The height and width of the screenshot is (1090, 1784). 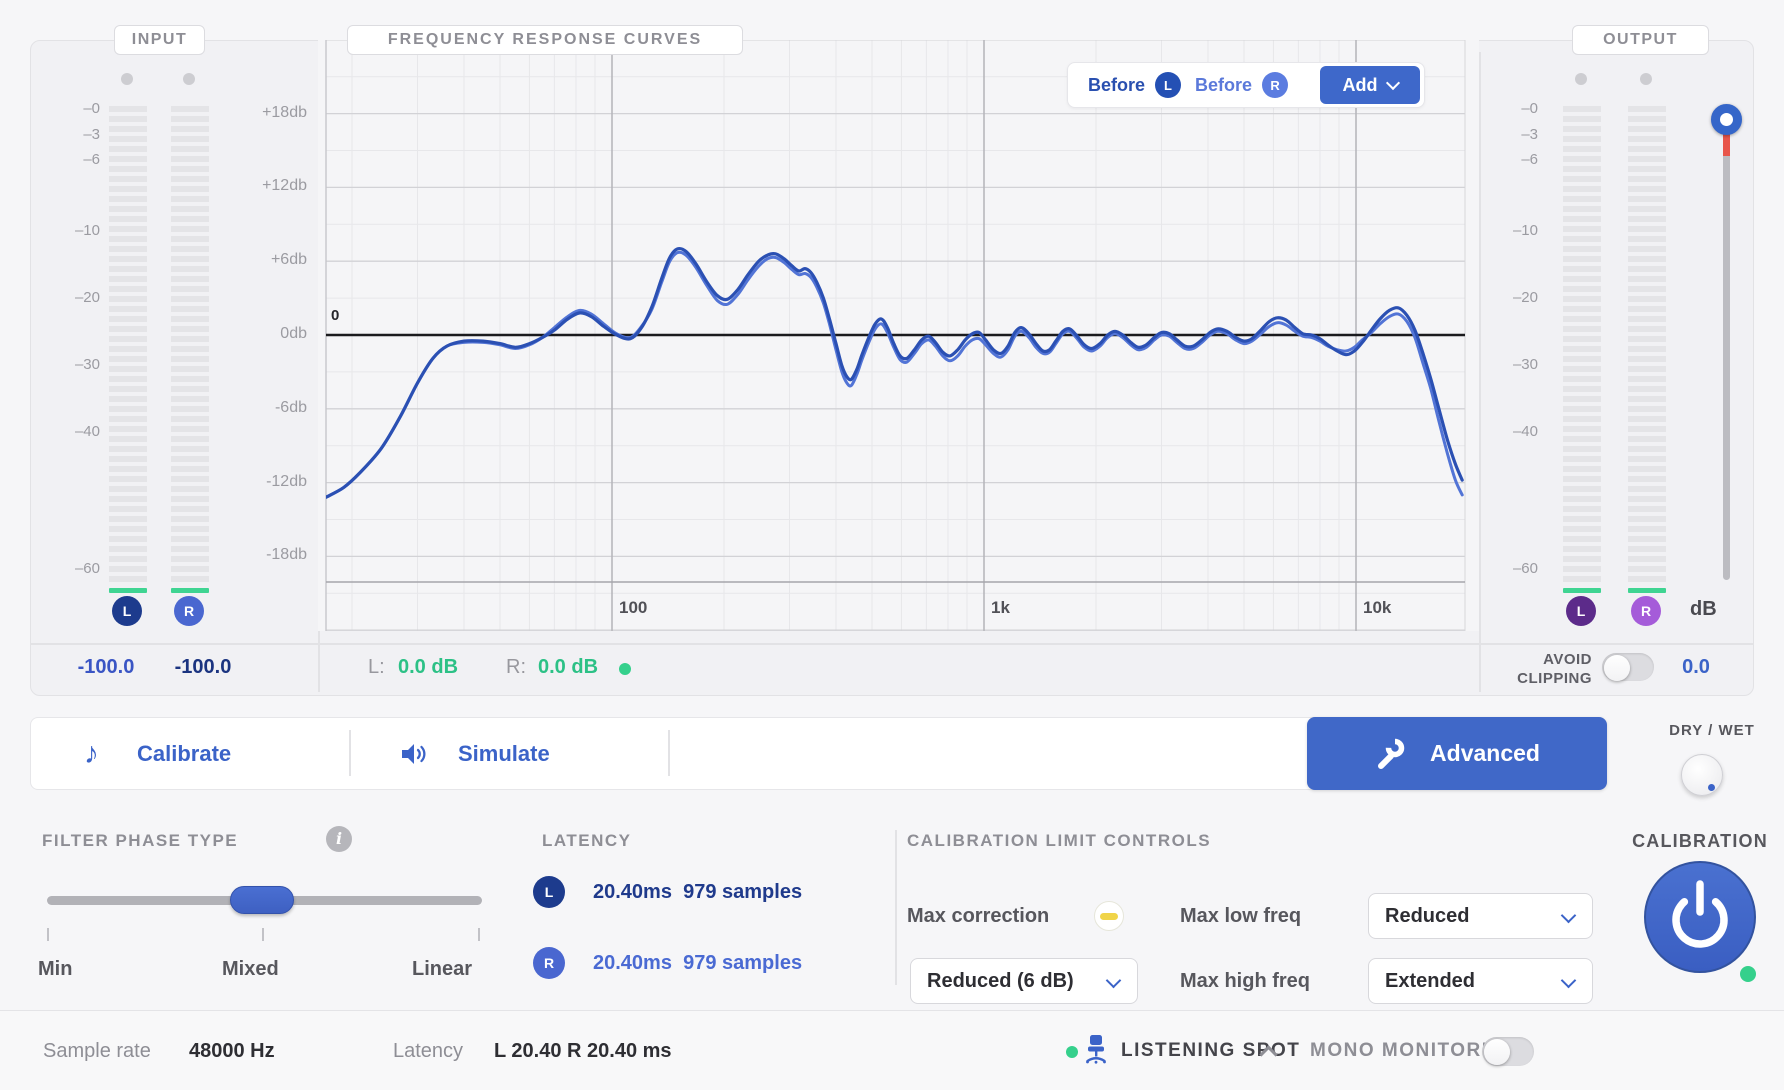 I want to click on calibration-limits-title: CALIBRATION LIMIT CONTROLS, so click(x=1059, y=840).